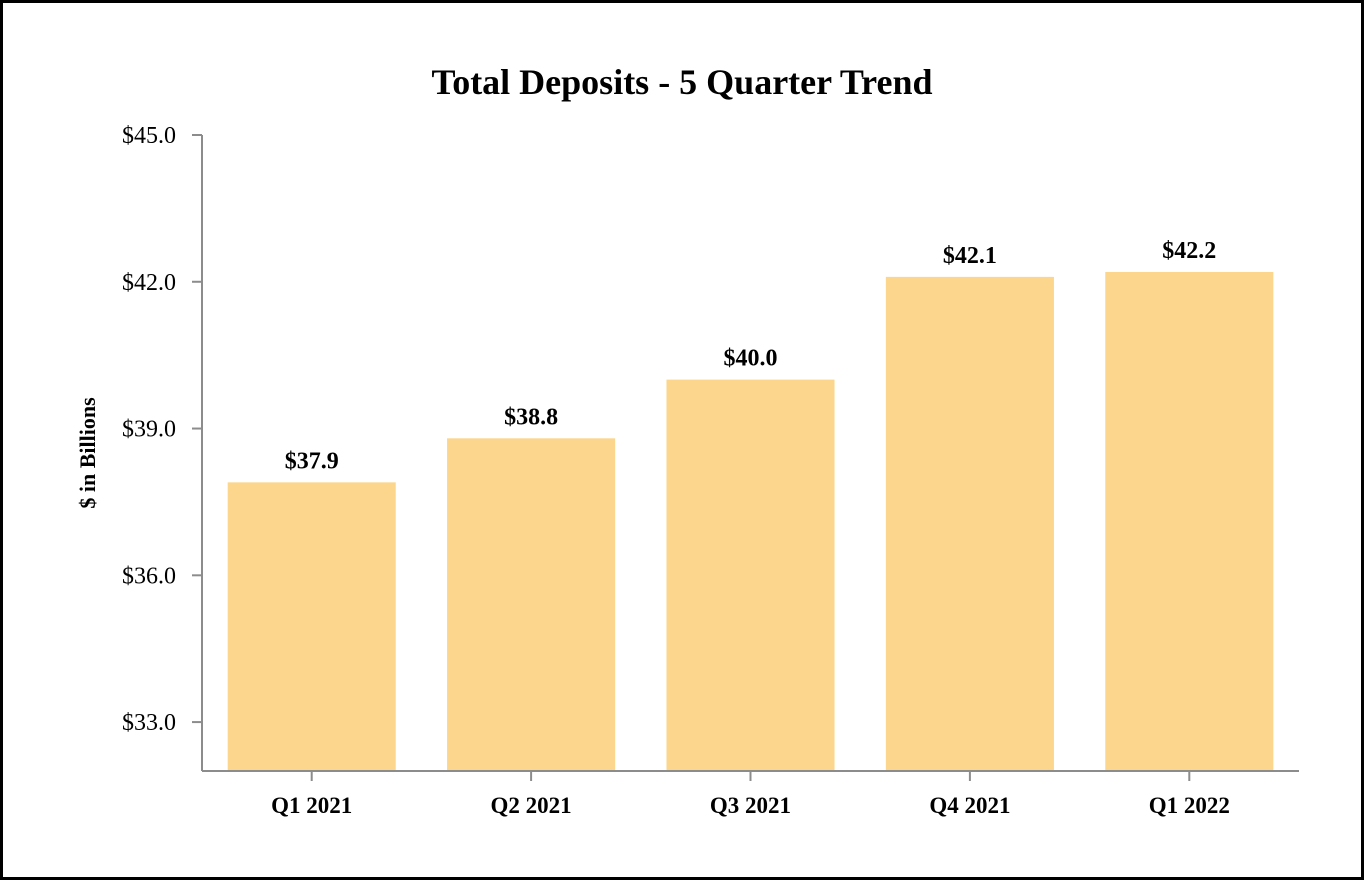 The height and width of the screenshot is (880, 1364). Describe the element at coordinates (149, 430) in the screenshot. I see `y-tick-label: $39.0` at that location.